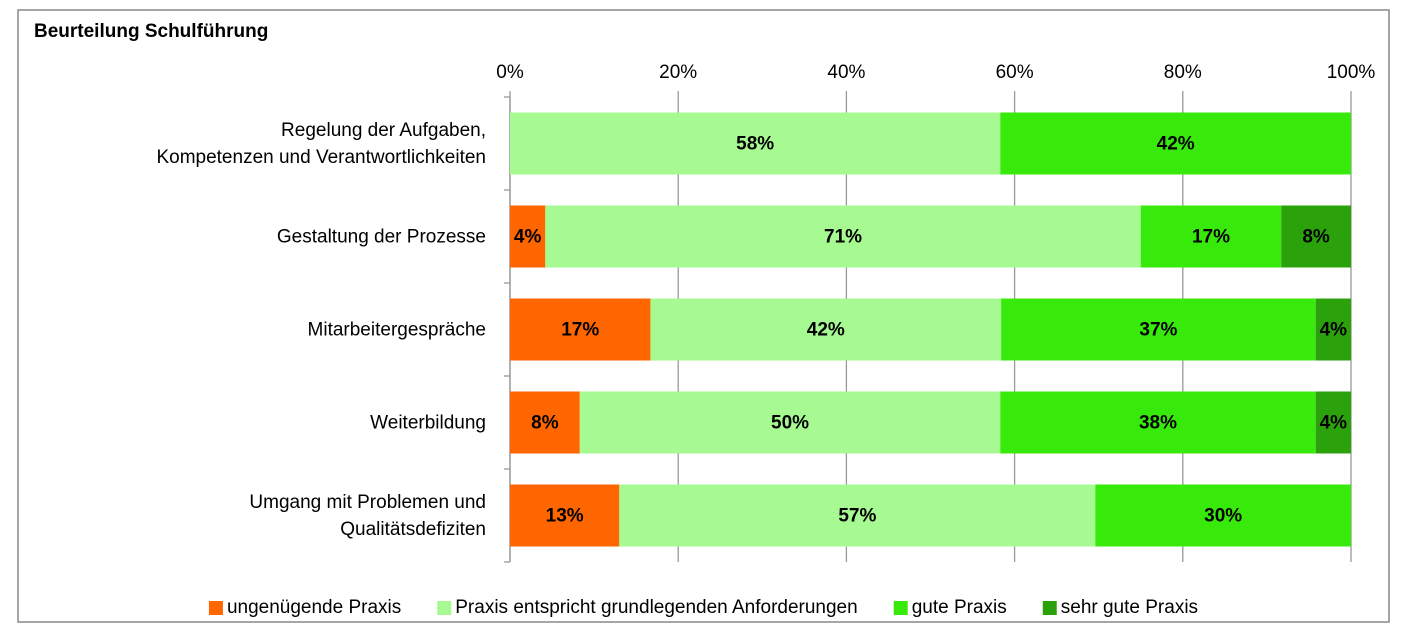  I want to click on x-tick-label: 100%, so click(1351, 72).